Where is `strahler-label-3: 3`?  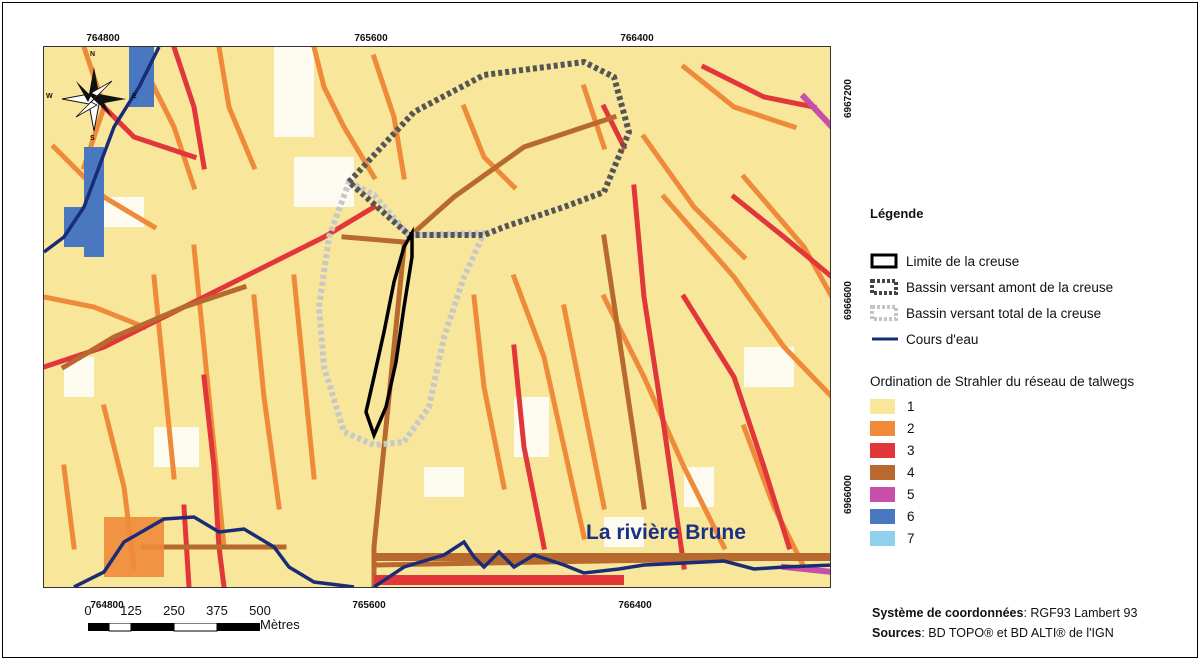
strahler-label-3: 3 is located at coordinates (911, 450).